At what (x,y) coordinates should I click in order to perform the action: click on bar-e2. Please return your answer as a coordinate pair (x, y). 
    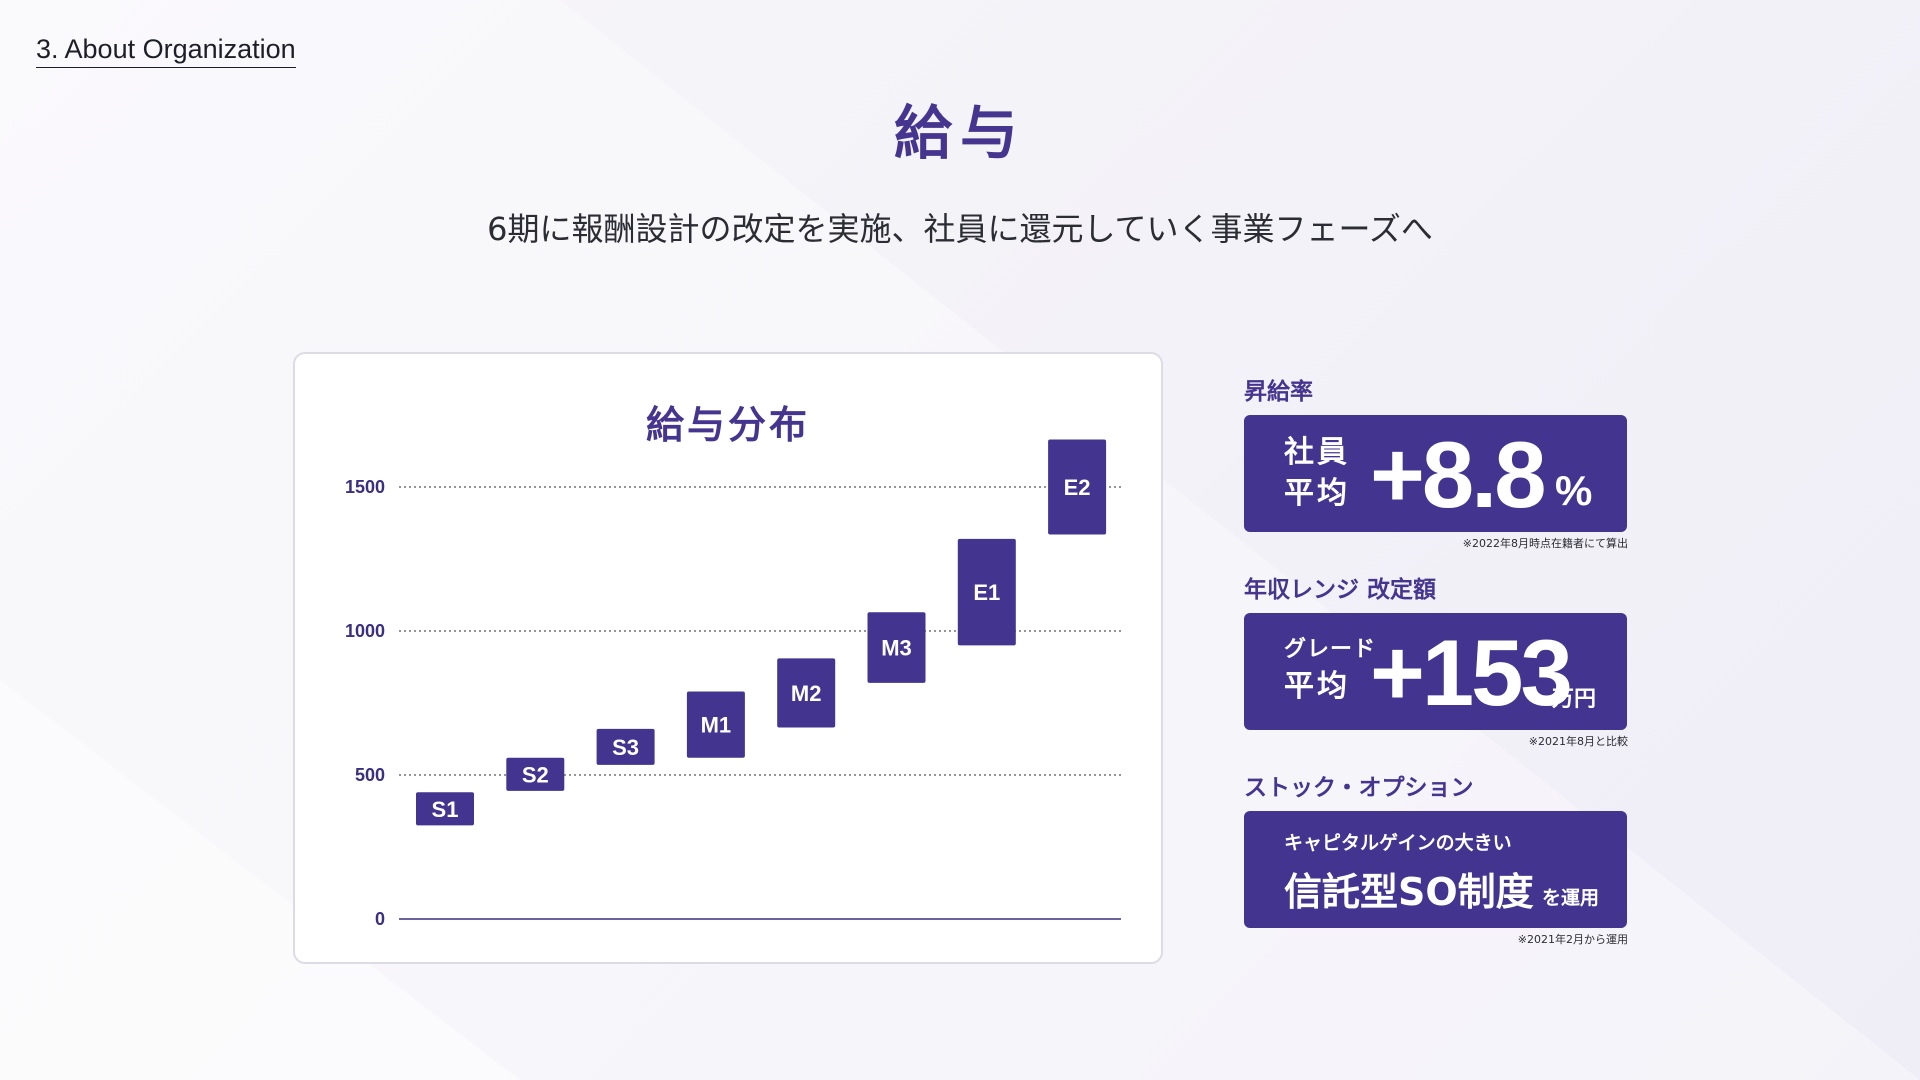
    Looking at the image, I should click on (1077, 487).